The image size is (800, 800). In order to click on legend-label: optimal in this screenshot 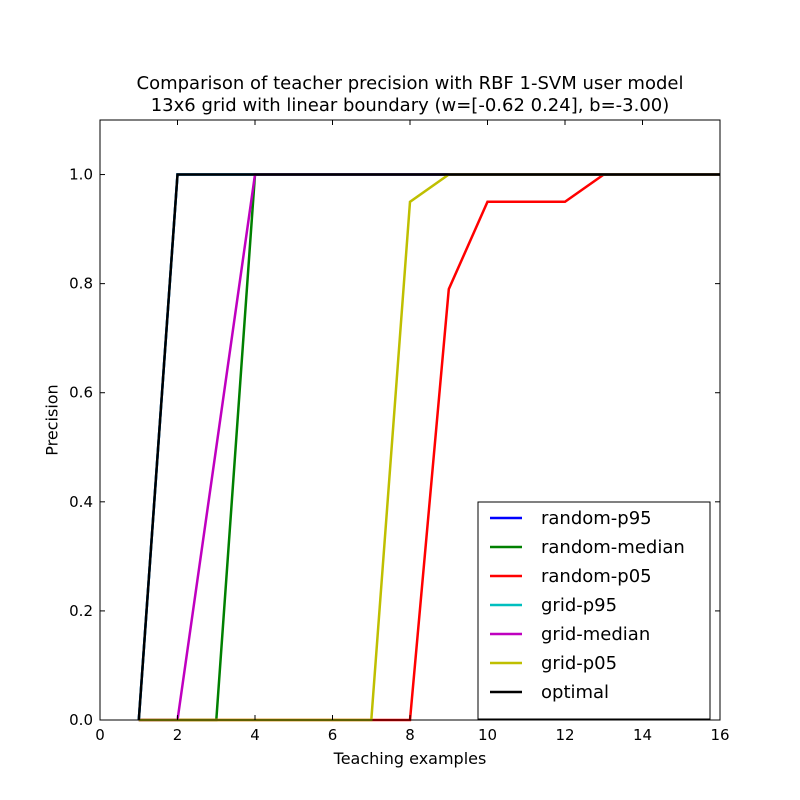, I will do `click(575, 692)`.